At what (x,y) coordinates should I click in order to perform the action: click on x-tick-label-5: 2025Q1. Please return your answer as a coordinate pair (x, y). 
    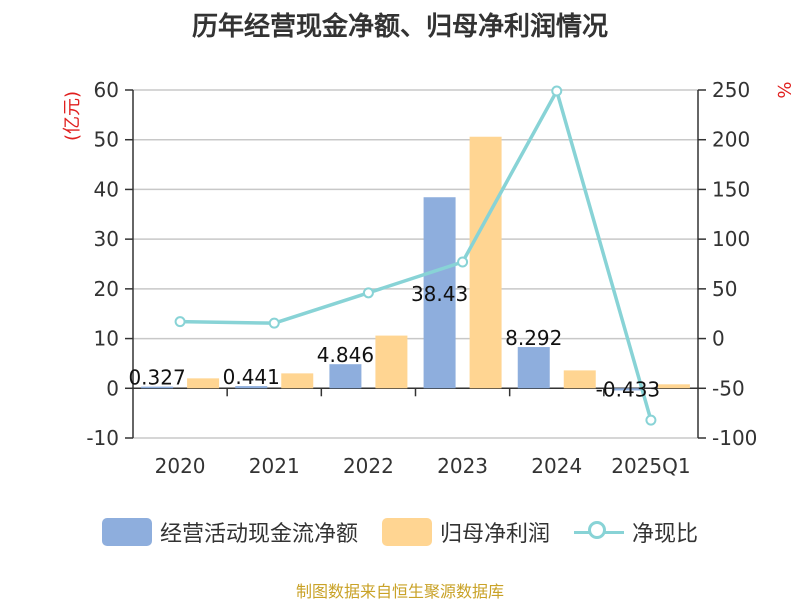
    Looking at the image, I should click on (650, 466).